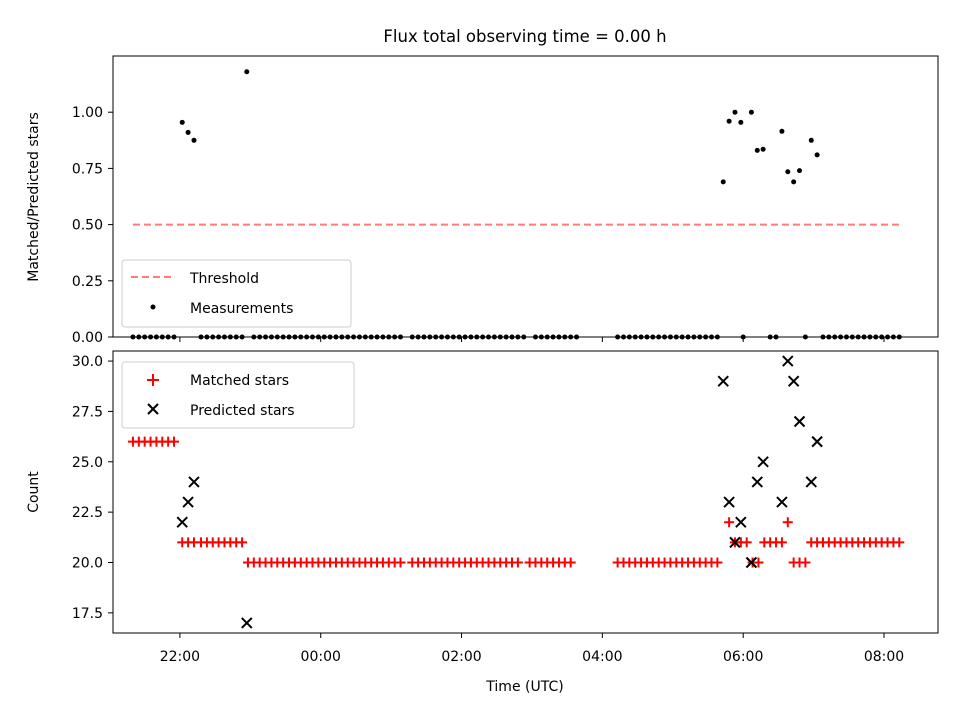  I want to click on x-axis-label: Time (UTC), so click(524, 687).